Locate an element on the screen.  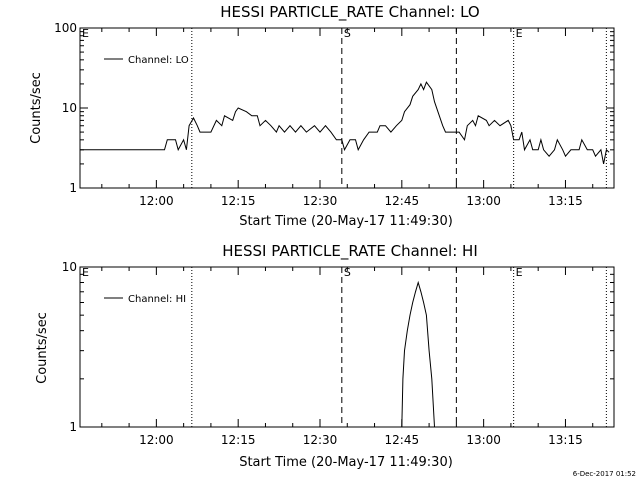
y-tick-label: 100 is located at coordinates (65, 28).